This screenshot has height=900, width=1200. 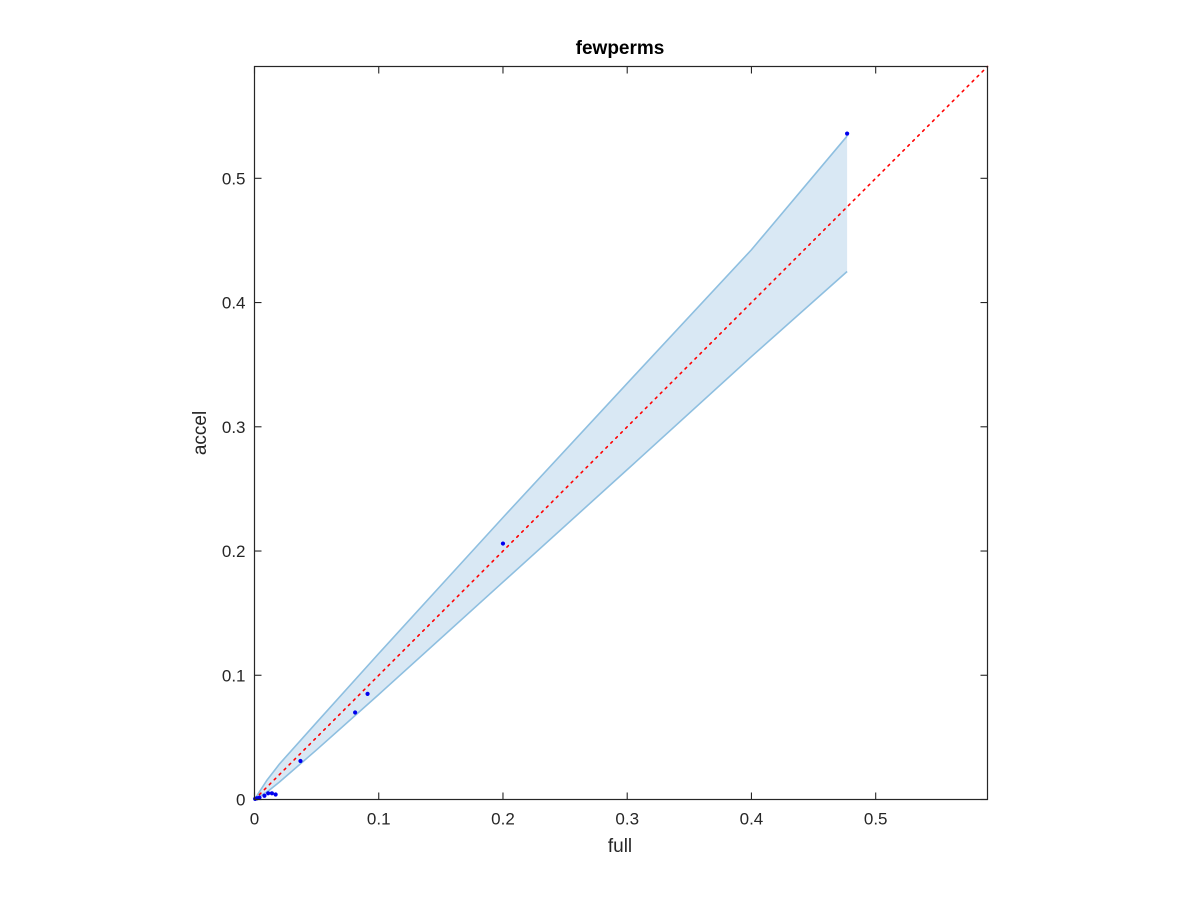 What do you see at coordinates (627, 819) in the screenshot?
I see `x-tick-label: 0.3` at bounding box center [627, 819].